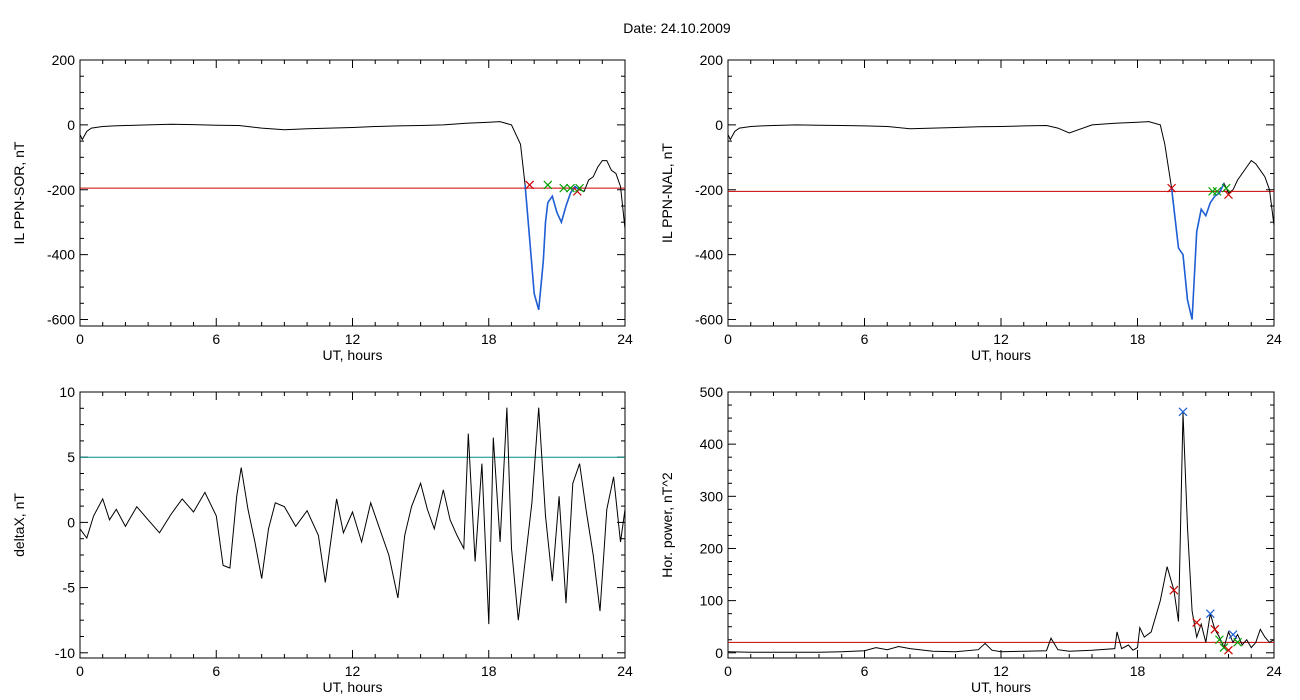  Describe the element at coordinates (67, 392) in the screenshot. I see `y-tick-label: 10` at that location.